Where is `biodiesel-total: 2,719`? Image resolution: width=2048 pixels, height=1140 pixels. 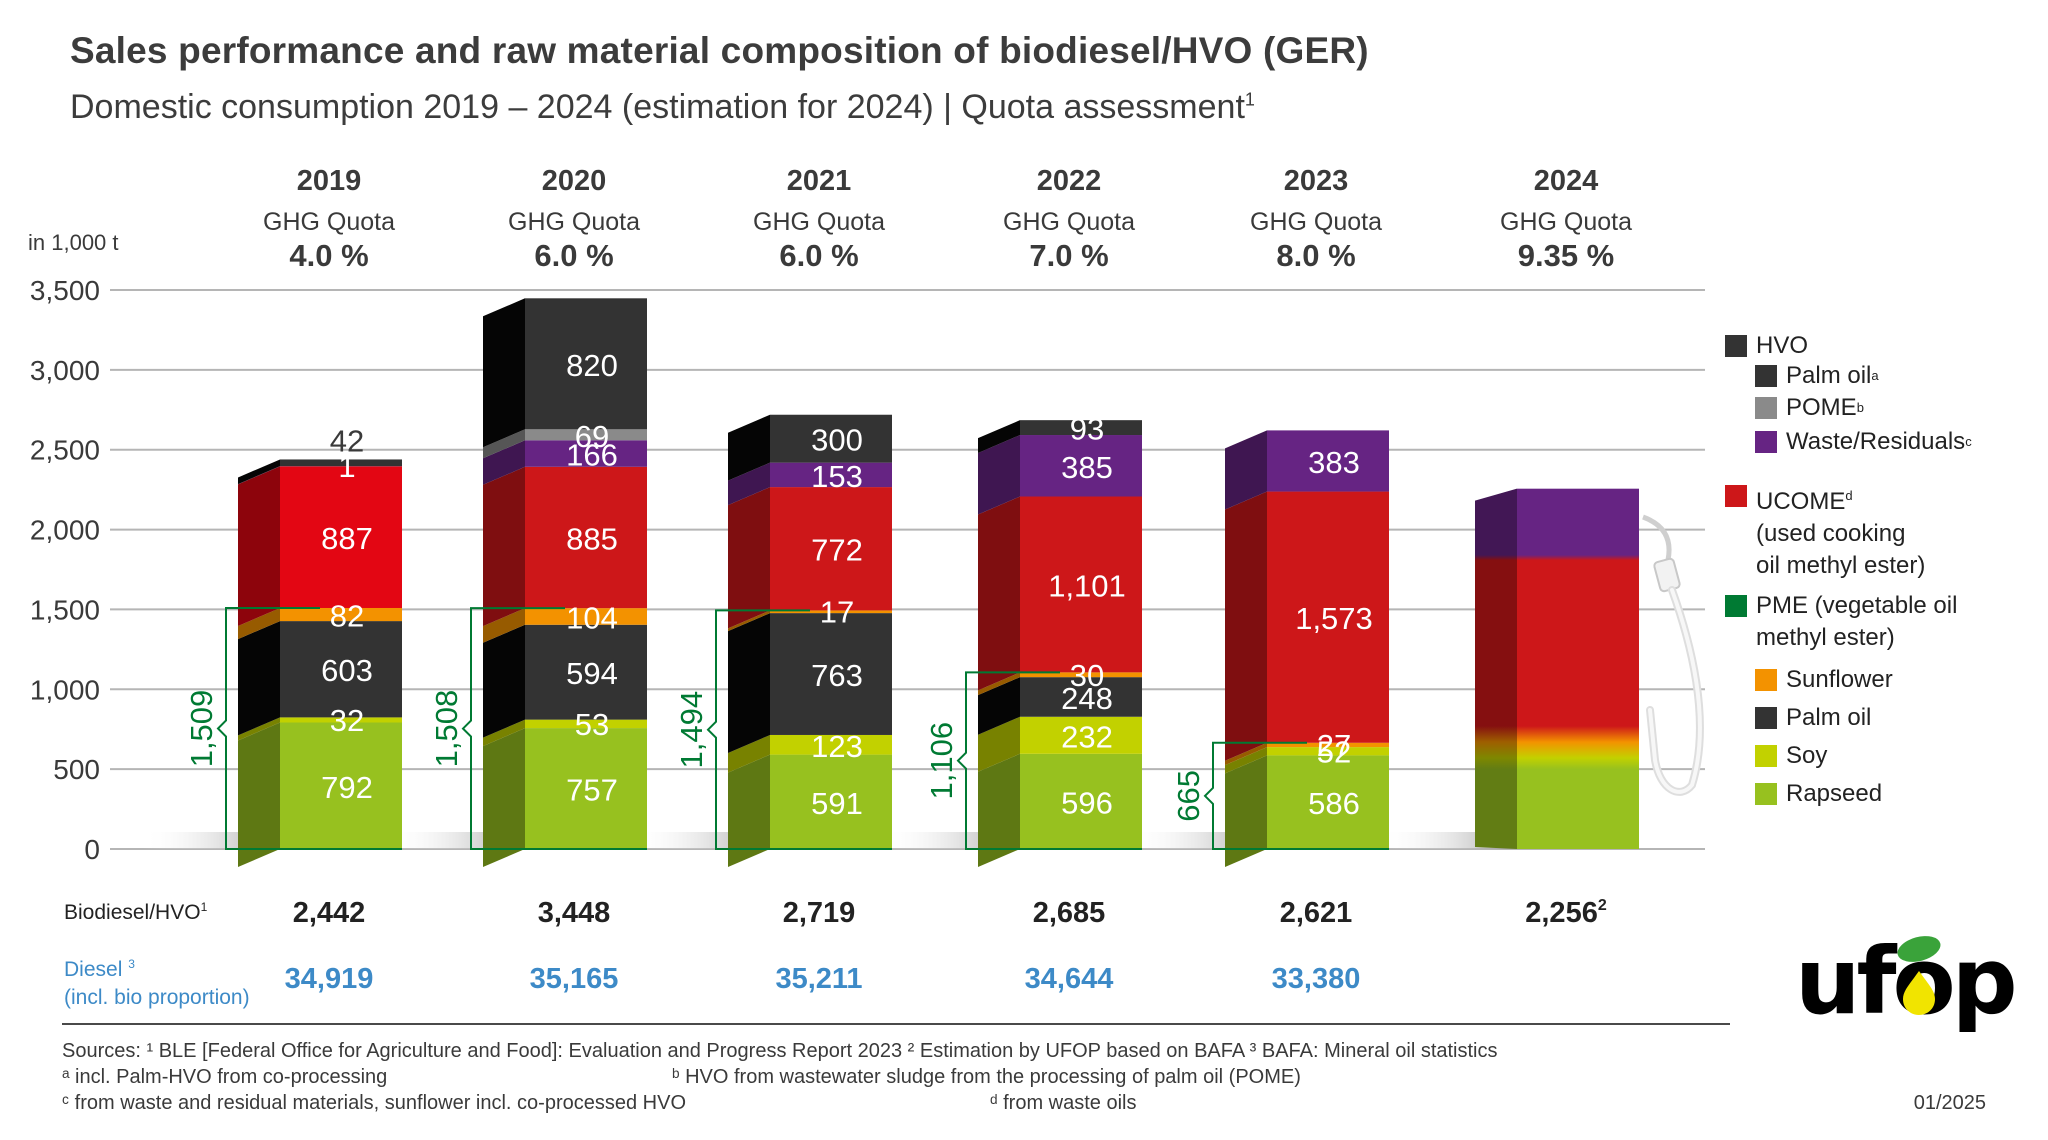 biodiesel-total: 2,719 is located at coordinates (819, 913).